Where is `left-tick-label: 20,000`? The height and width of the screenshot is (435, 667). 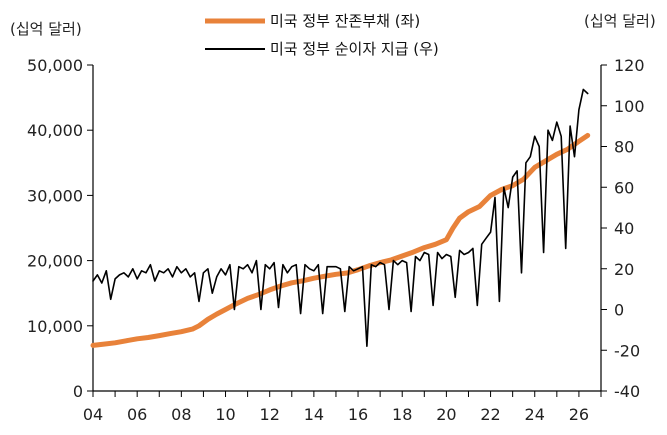 left-tick-label: 20,000 is located at coordinates (55, 261).